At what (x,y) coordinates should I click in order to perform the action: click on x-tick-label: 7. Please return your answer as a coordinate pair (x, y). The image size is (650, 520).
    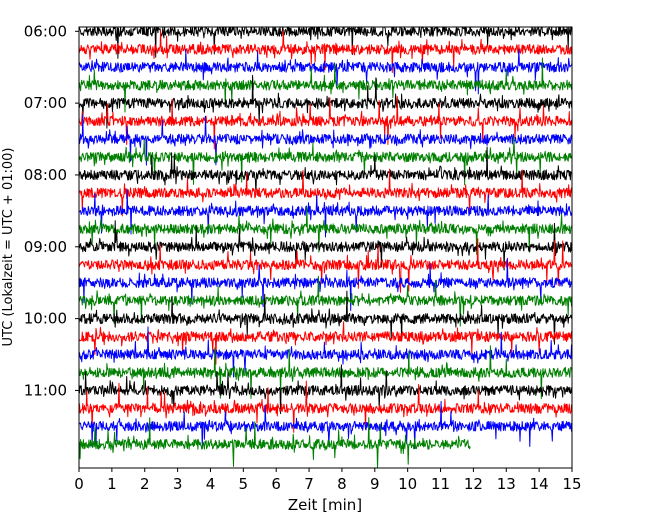
    Looking at the image, I should click on (309, 484).